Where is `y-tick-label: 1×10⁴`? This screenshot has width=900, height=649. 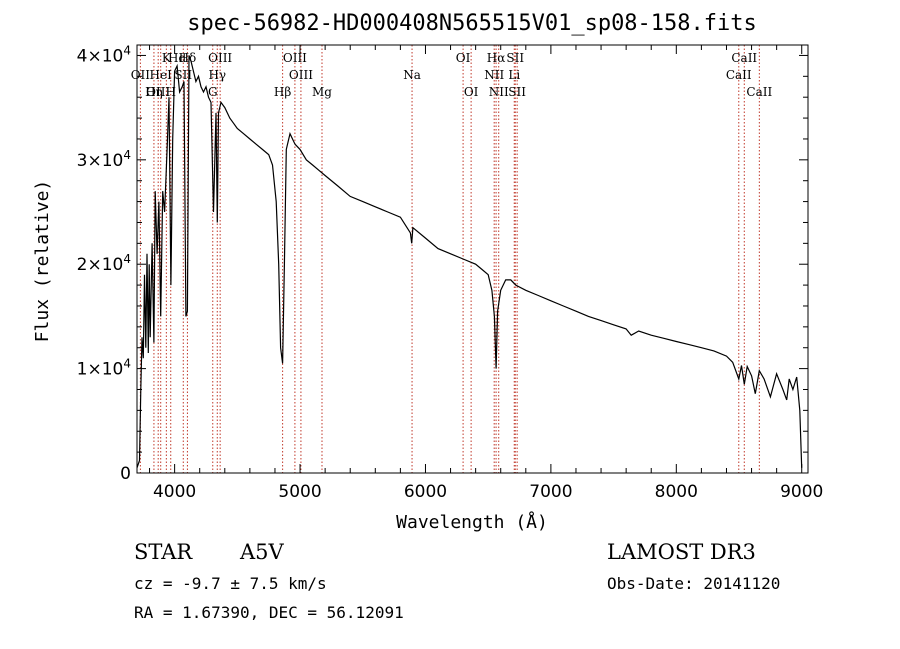
y-tick-label: 1×10⁴ is located at coordinates (104, 368).